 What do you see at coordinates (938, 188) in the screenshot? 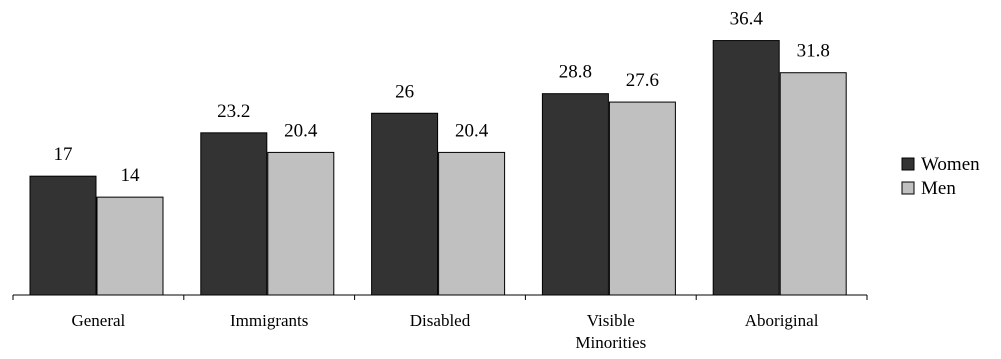
I see `legend-label-men: Men` at bounding box center [938, 188].